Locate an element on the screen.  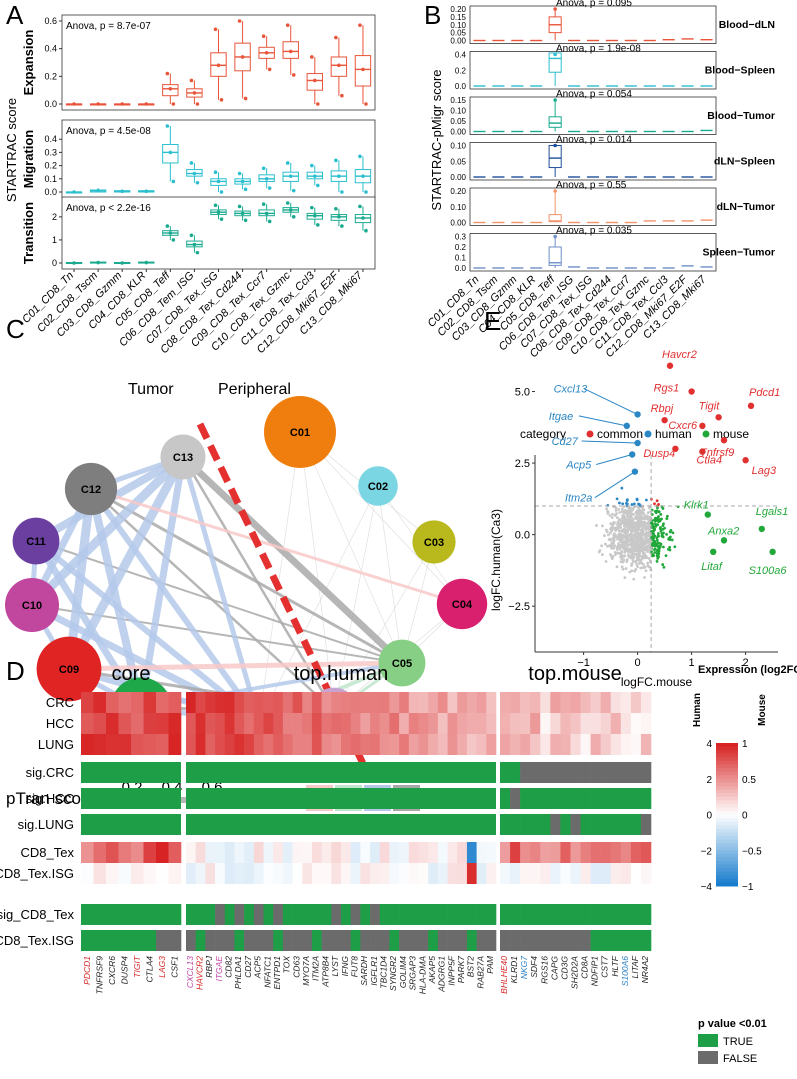
panel-d-human-tick: 0 is located at coordinates (709, 816).